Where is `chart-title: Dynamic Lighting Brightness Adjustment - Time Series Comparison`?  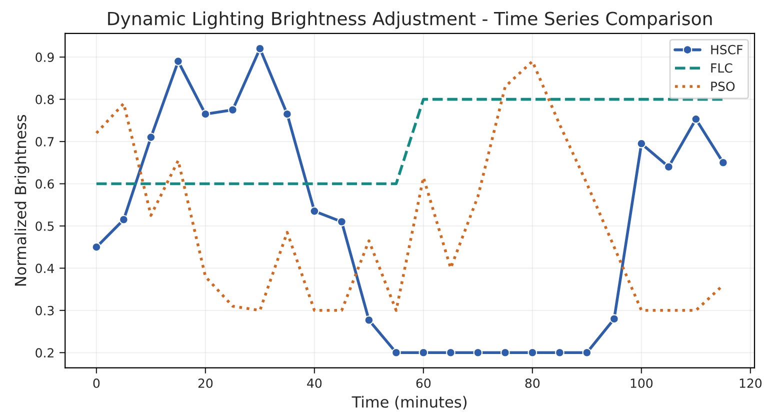 chart-title: Dynamic Lighting Brightness Adjustment - Time Series Comparison is located at coordinates (410, 20).